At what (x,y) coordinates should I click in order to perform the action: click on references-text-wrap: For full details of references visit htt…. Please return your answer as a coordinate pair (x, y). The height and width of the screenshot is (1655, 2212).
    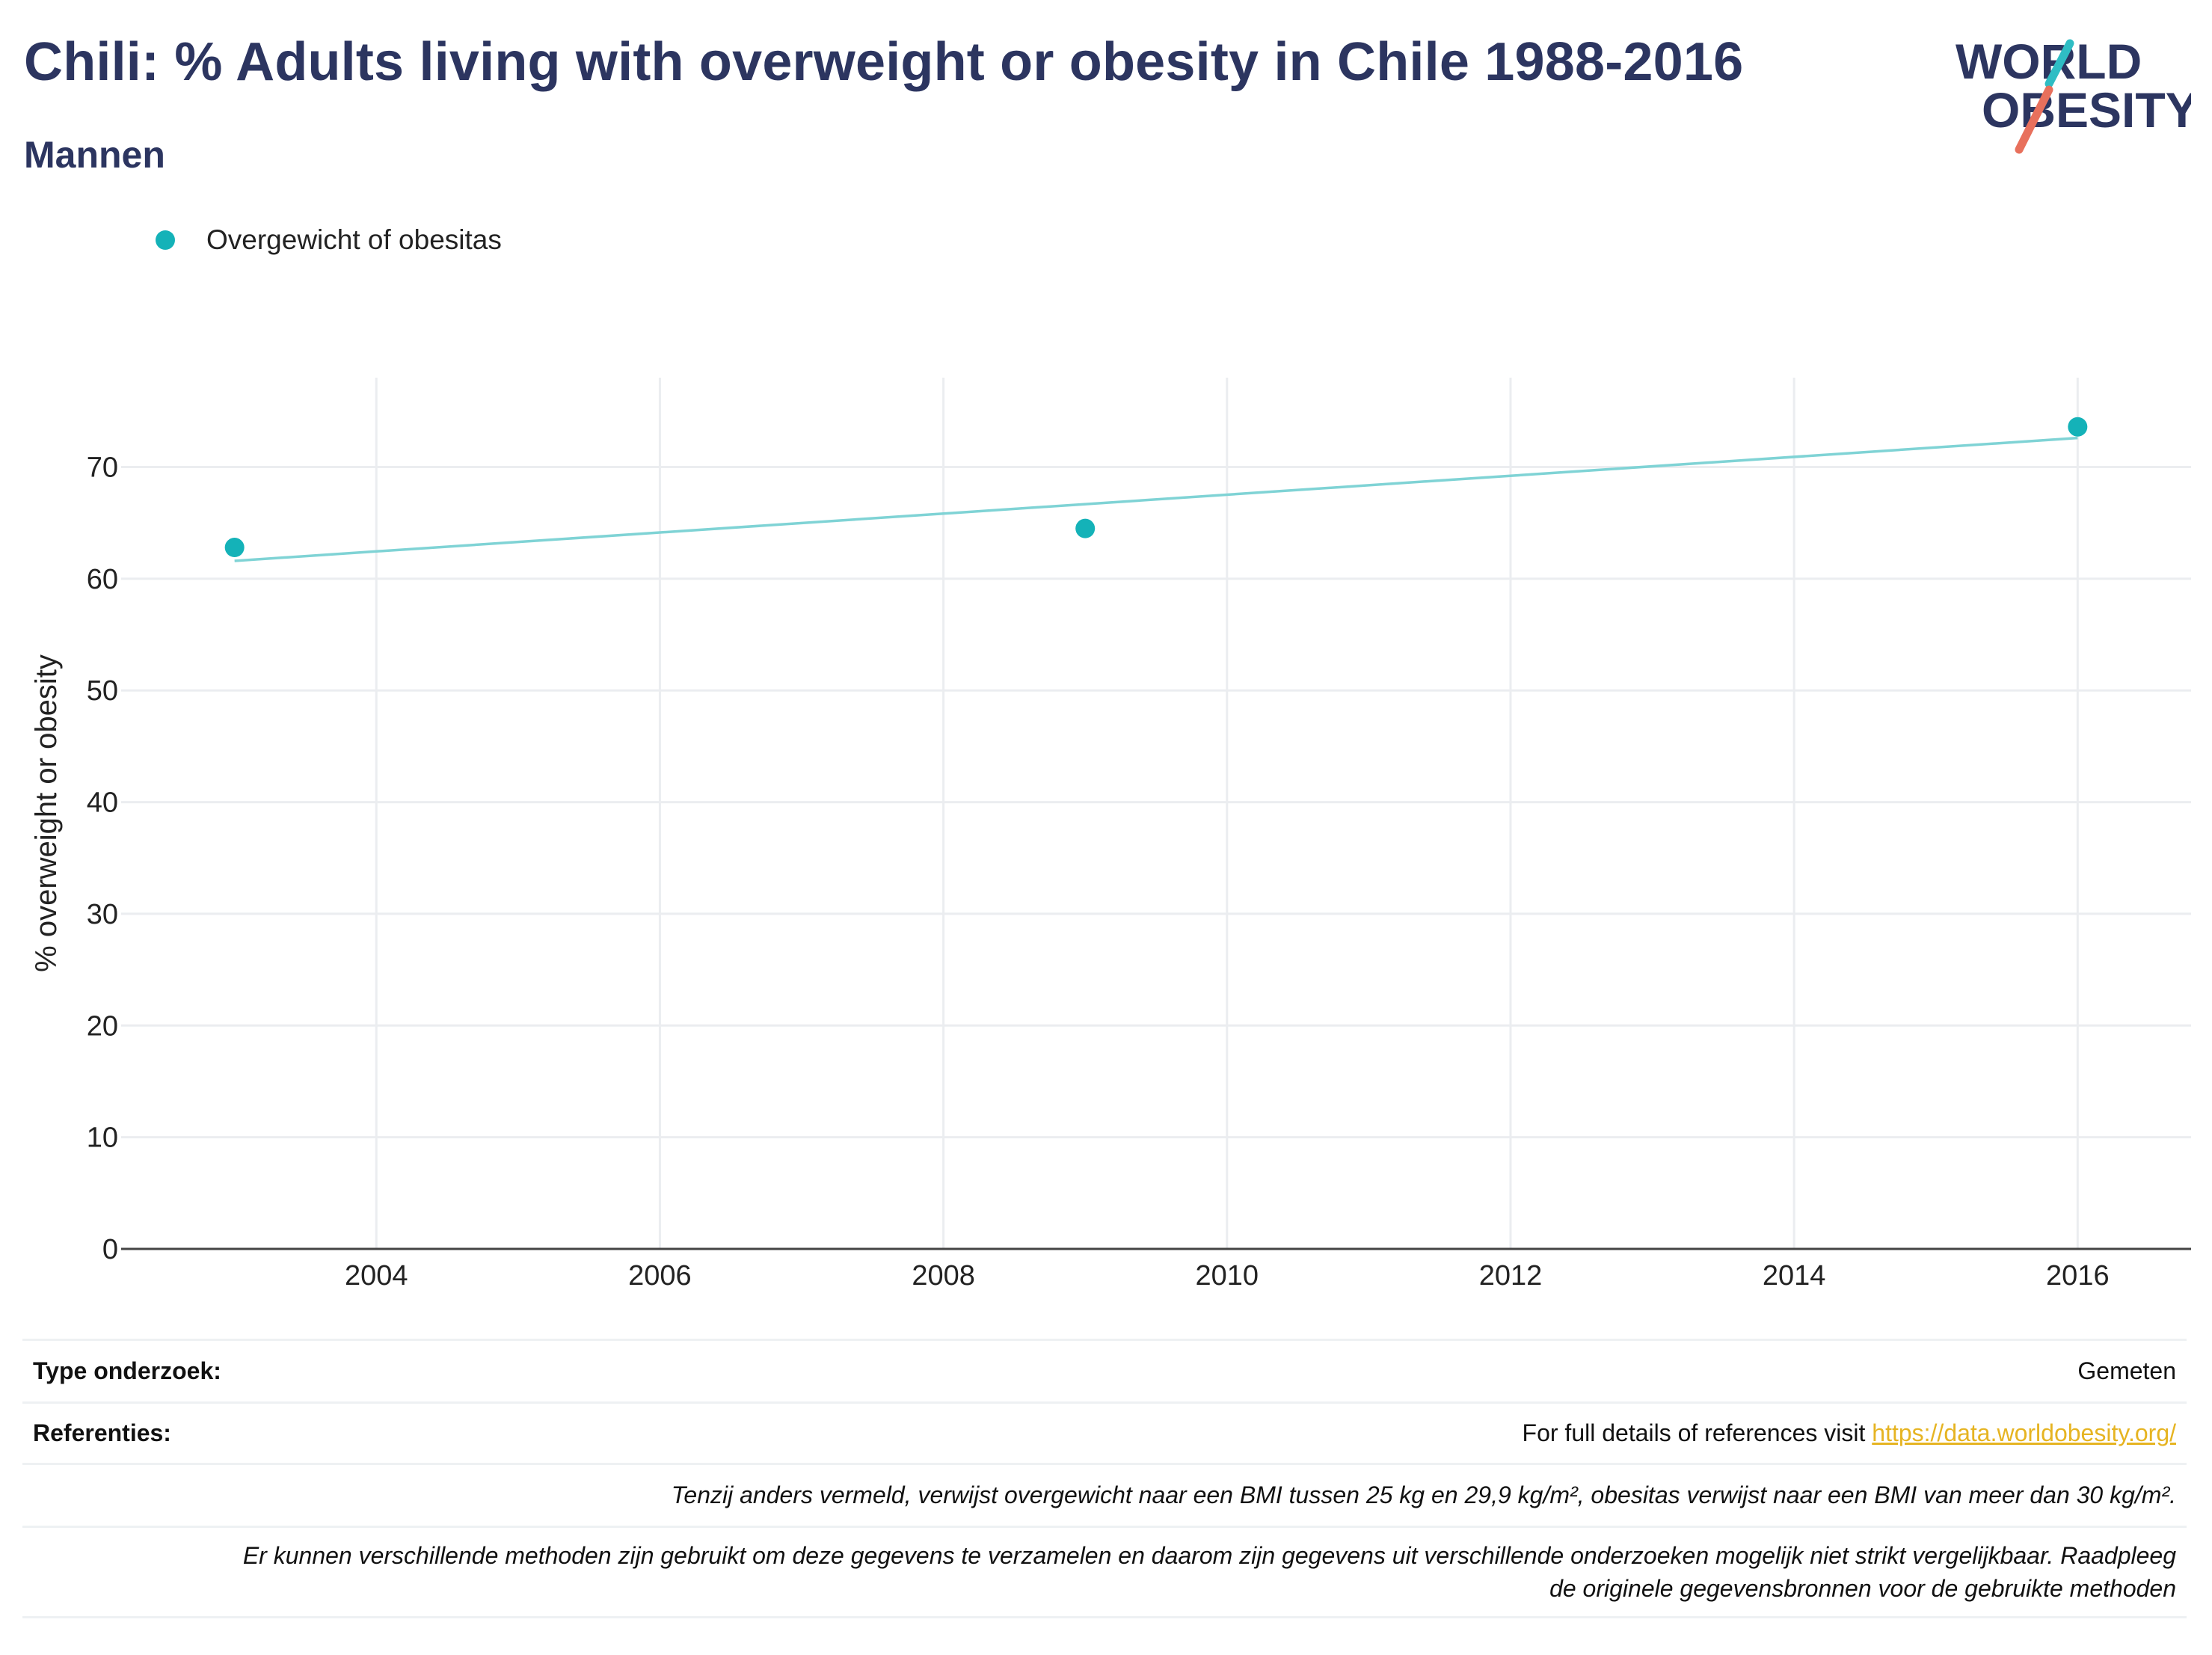
    Looking at the image, I should click on (1849, 1433).